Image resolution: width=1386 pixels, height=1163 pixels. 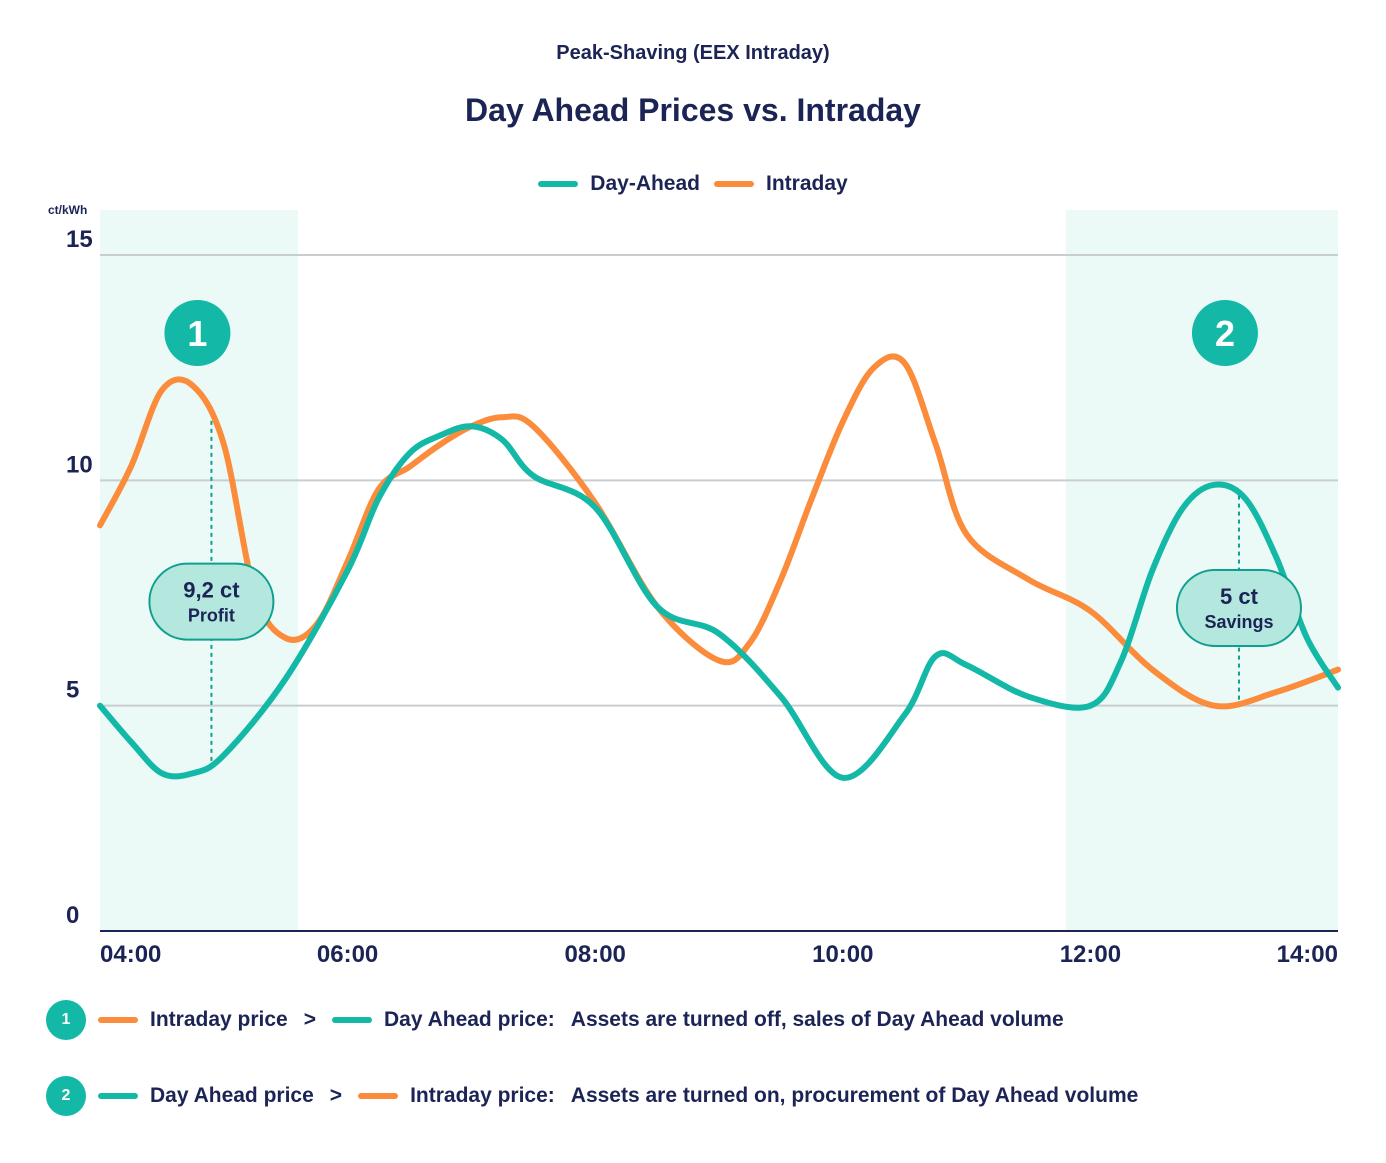 What do you see at coordinates (66, 1020) in the screenshot?
I see `note-badge-1: 1` at bounding box center [66, 1020].